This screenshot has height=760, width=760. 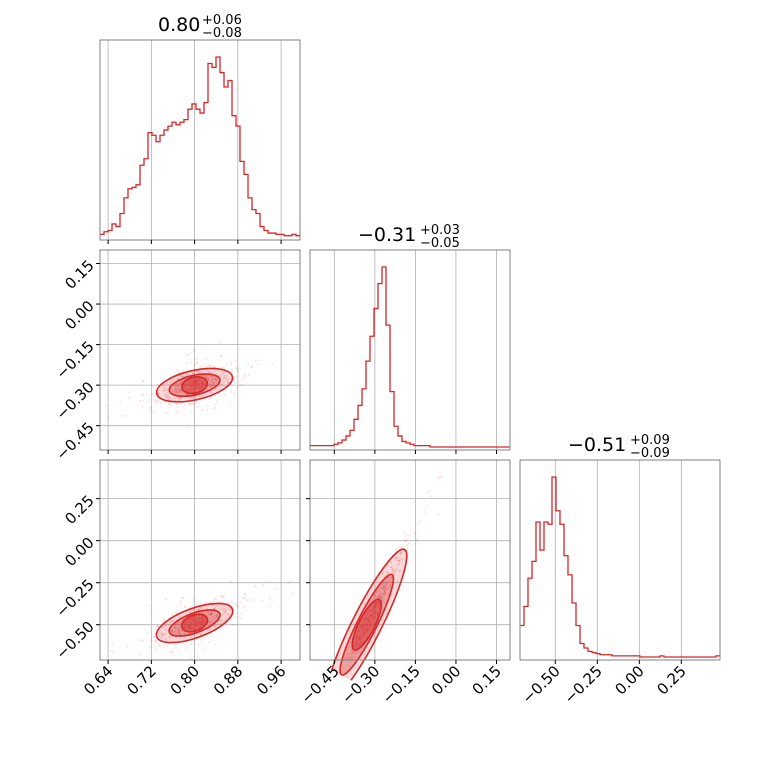 I want to click on y-tick-label: −0.45, so click(x=74, y=441).